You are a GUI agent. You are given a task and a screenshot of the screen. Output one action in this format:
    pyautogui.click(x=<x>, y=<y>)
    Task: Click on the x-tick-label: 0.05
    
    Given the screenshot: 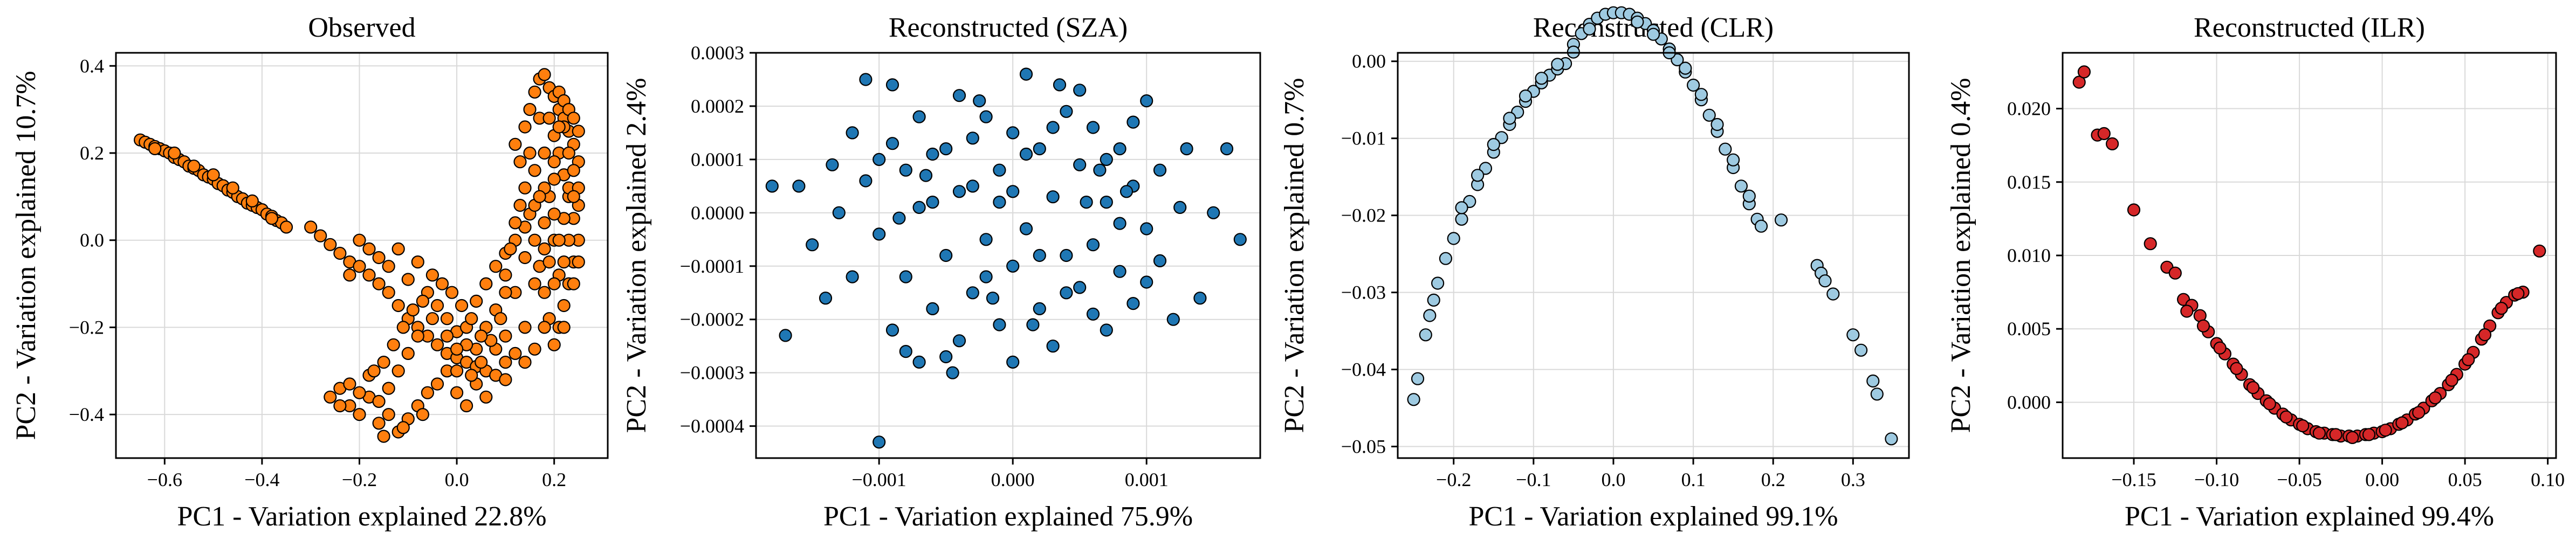 What is the action you would take?
    pyautogui.click(x=2465, y=479)
    